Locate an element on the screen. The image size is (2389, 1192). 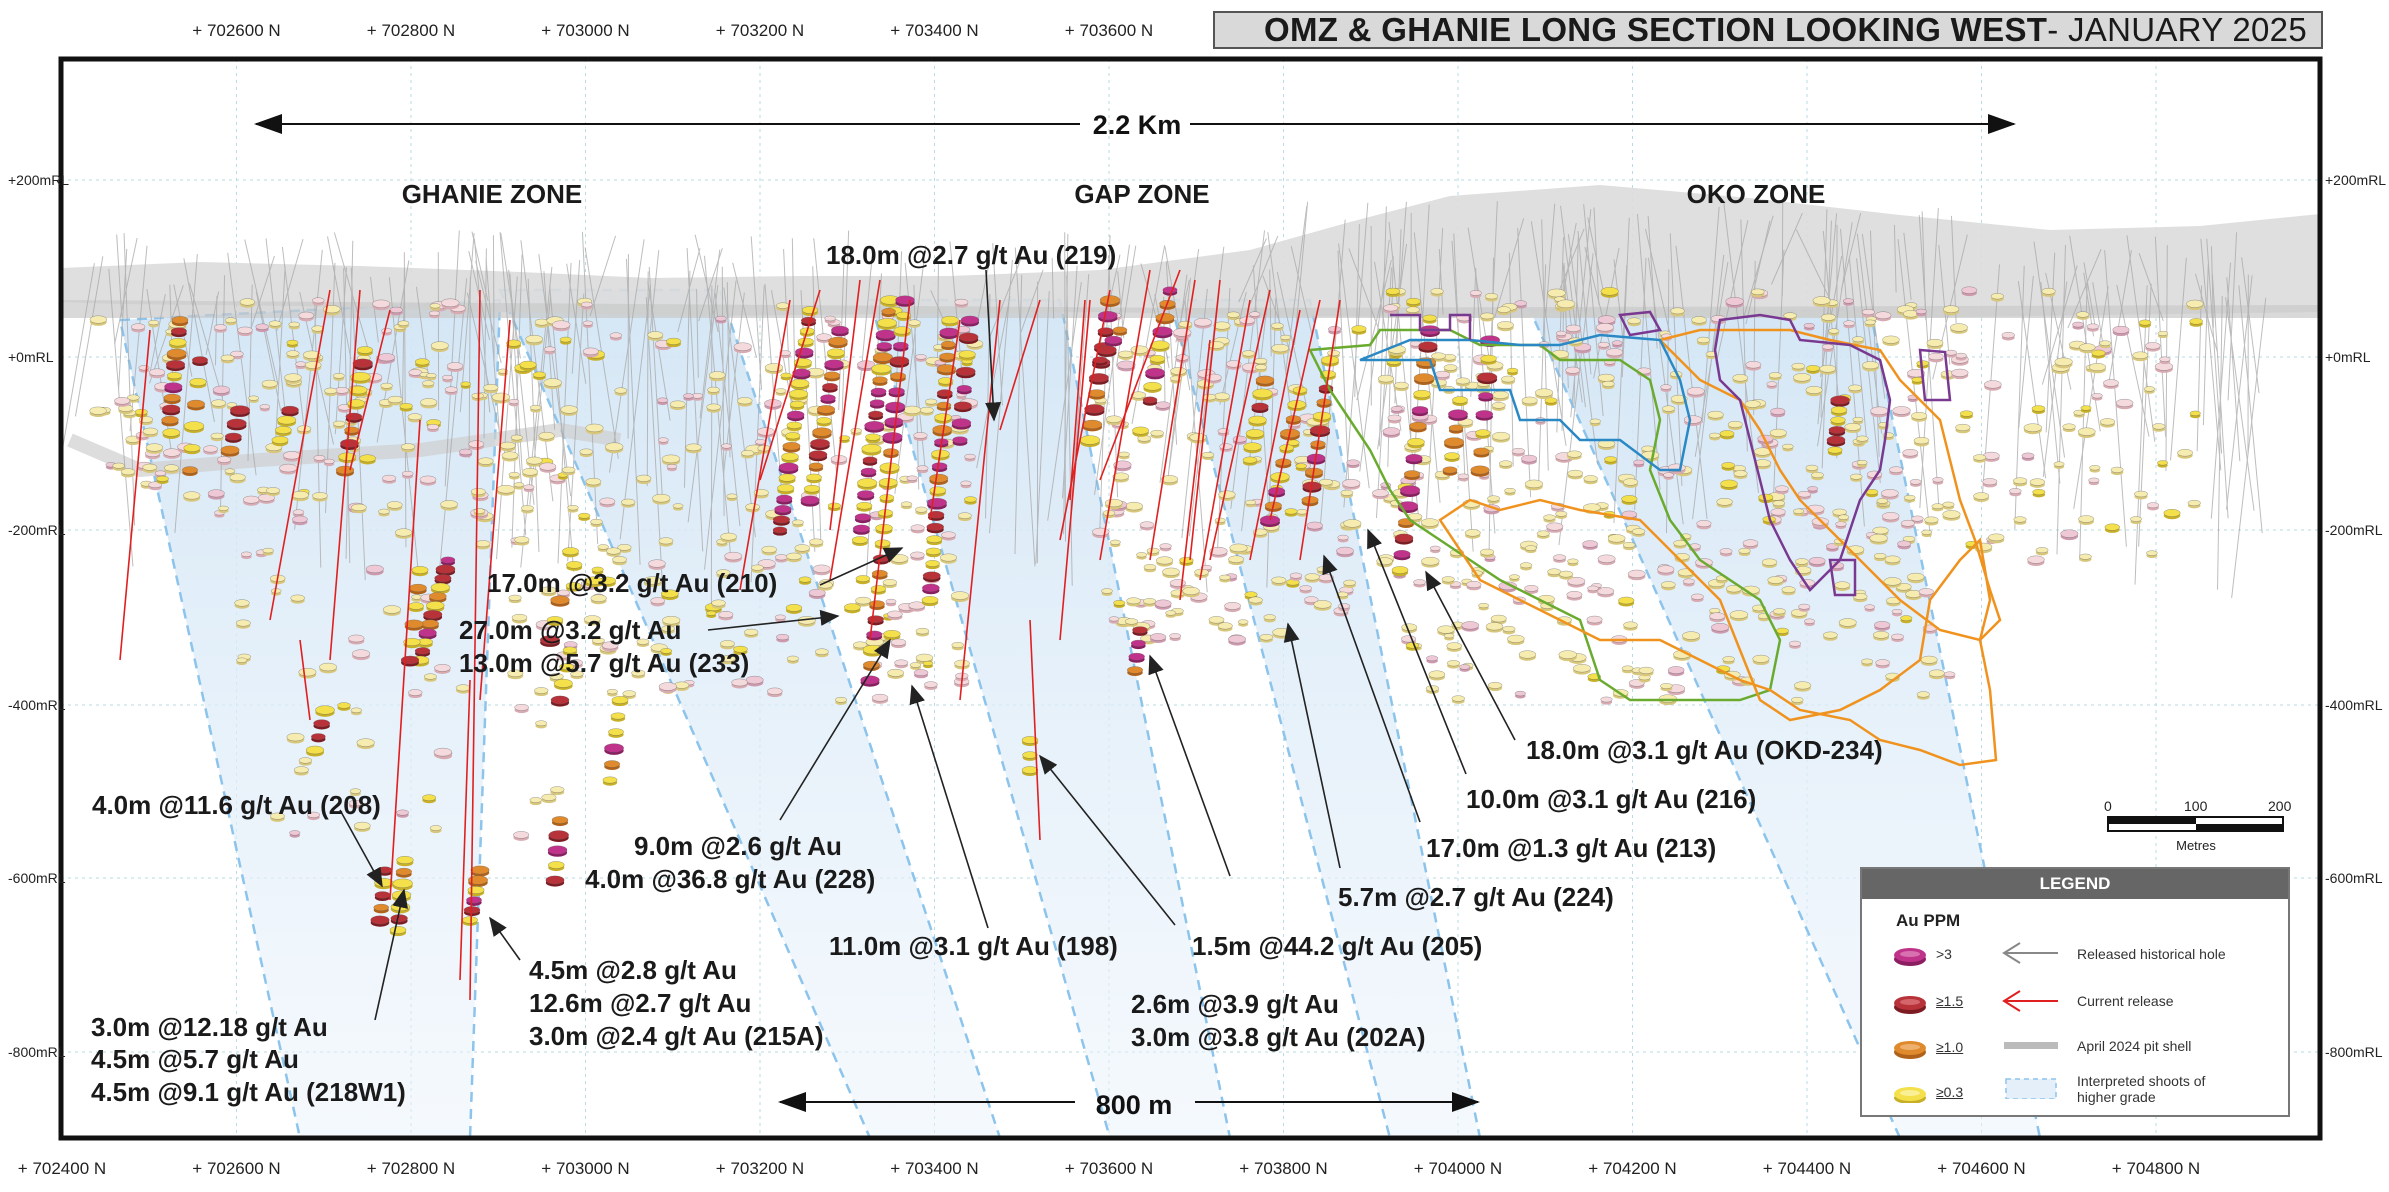
legend-pit-shell: April 2024 pit shell is located at coordinates (2134, 1046).